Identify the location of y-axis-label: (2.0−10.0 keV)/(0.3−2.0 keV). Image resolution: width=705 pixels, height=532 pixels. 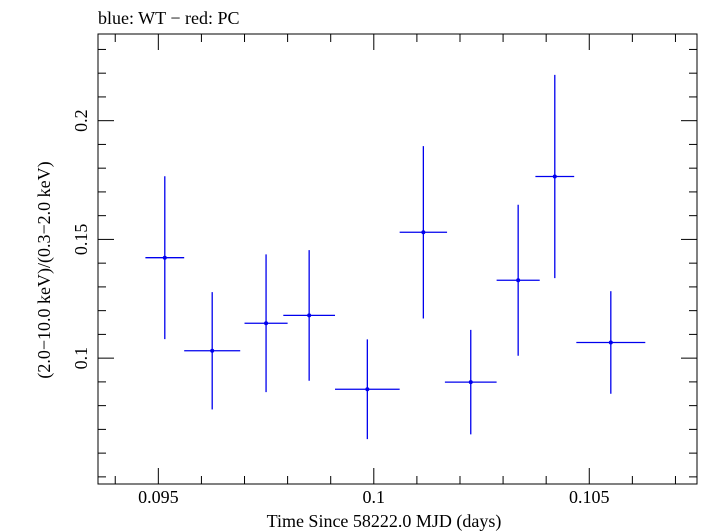
(44, 269).